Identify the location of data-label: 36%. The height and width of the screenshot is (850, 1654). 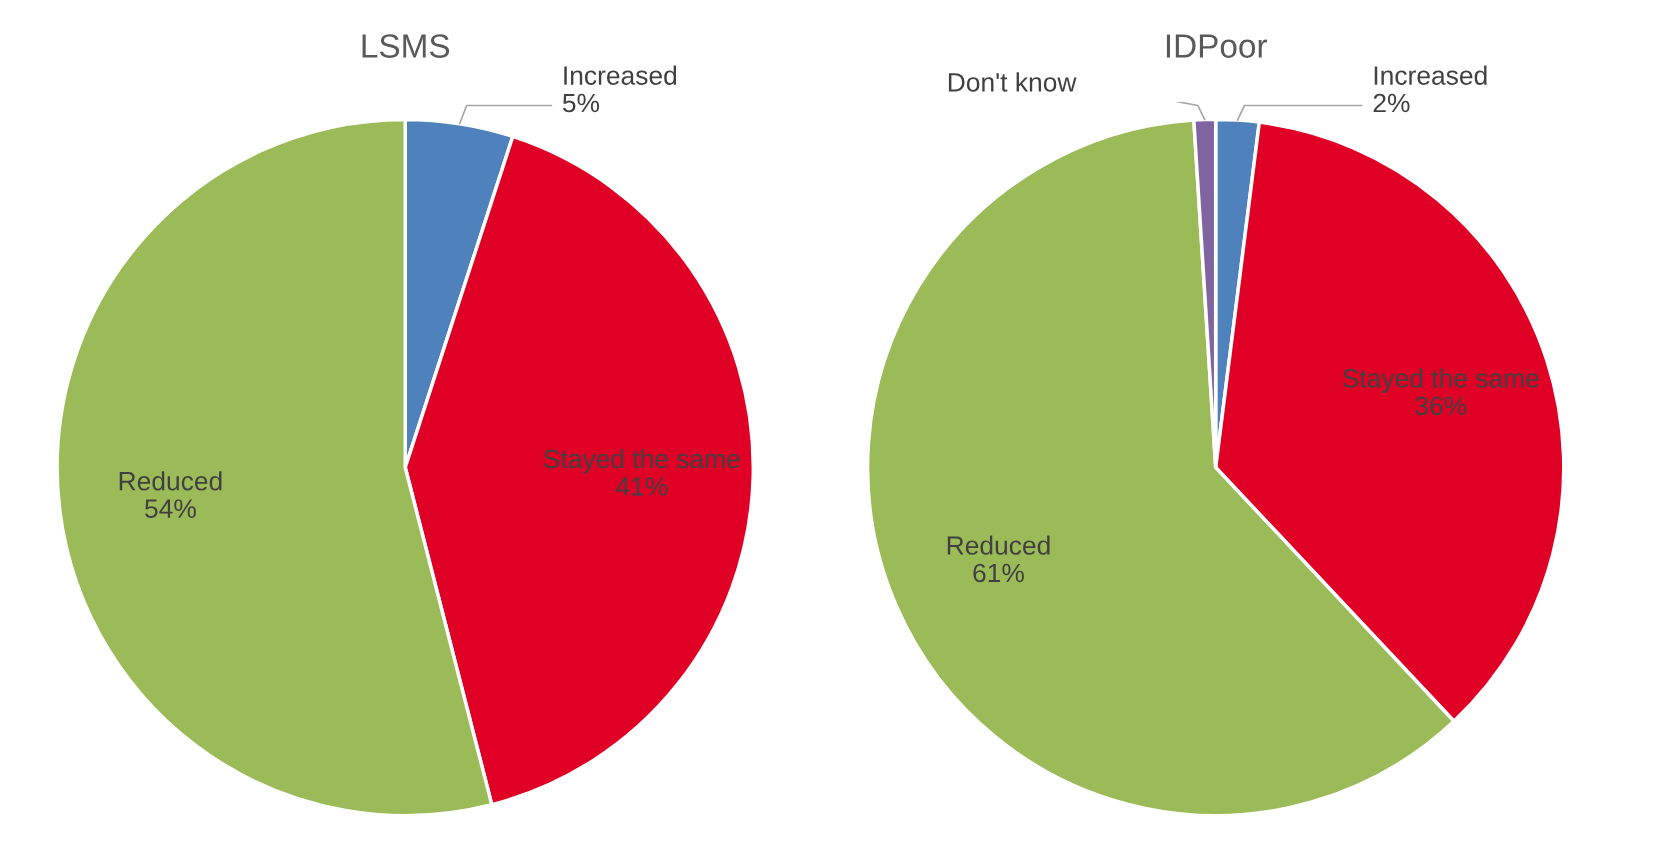
(1441, 406).